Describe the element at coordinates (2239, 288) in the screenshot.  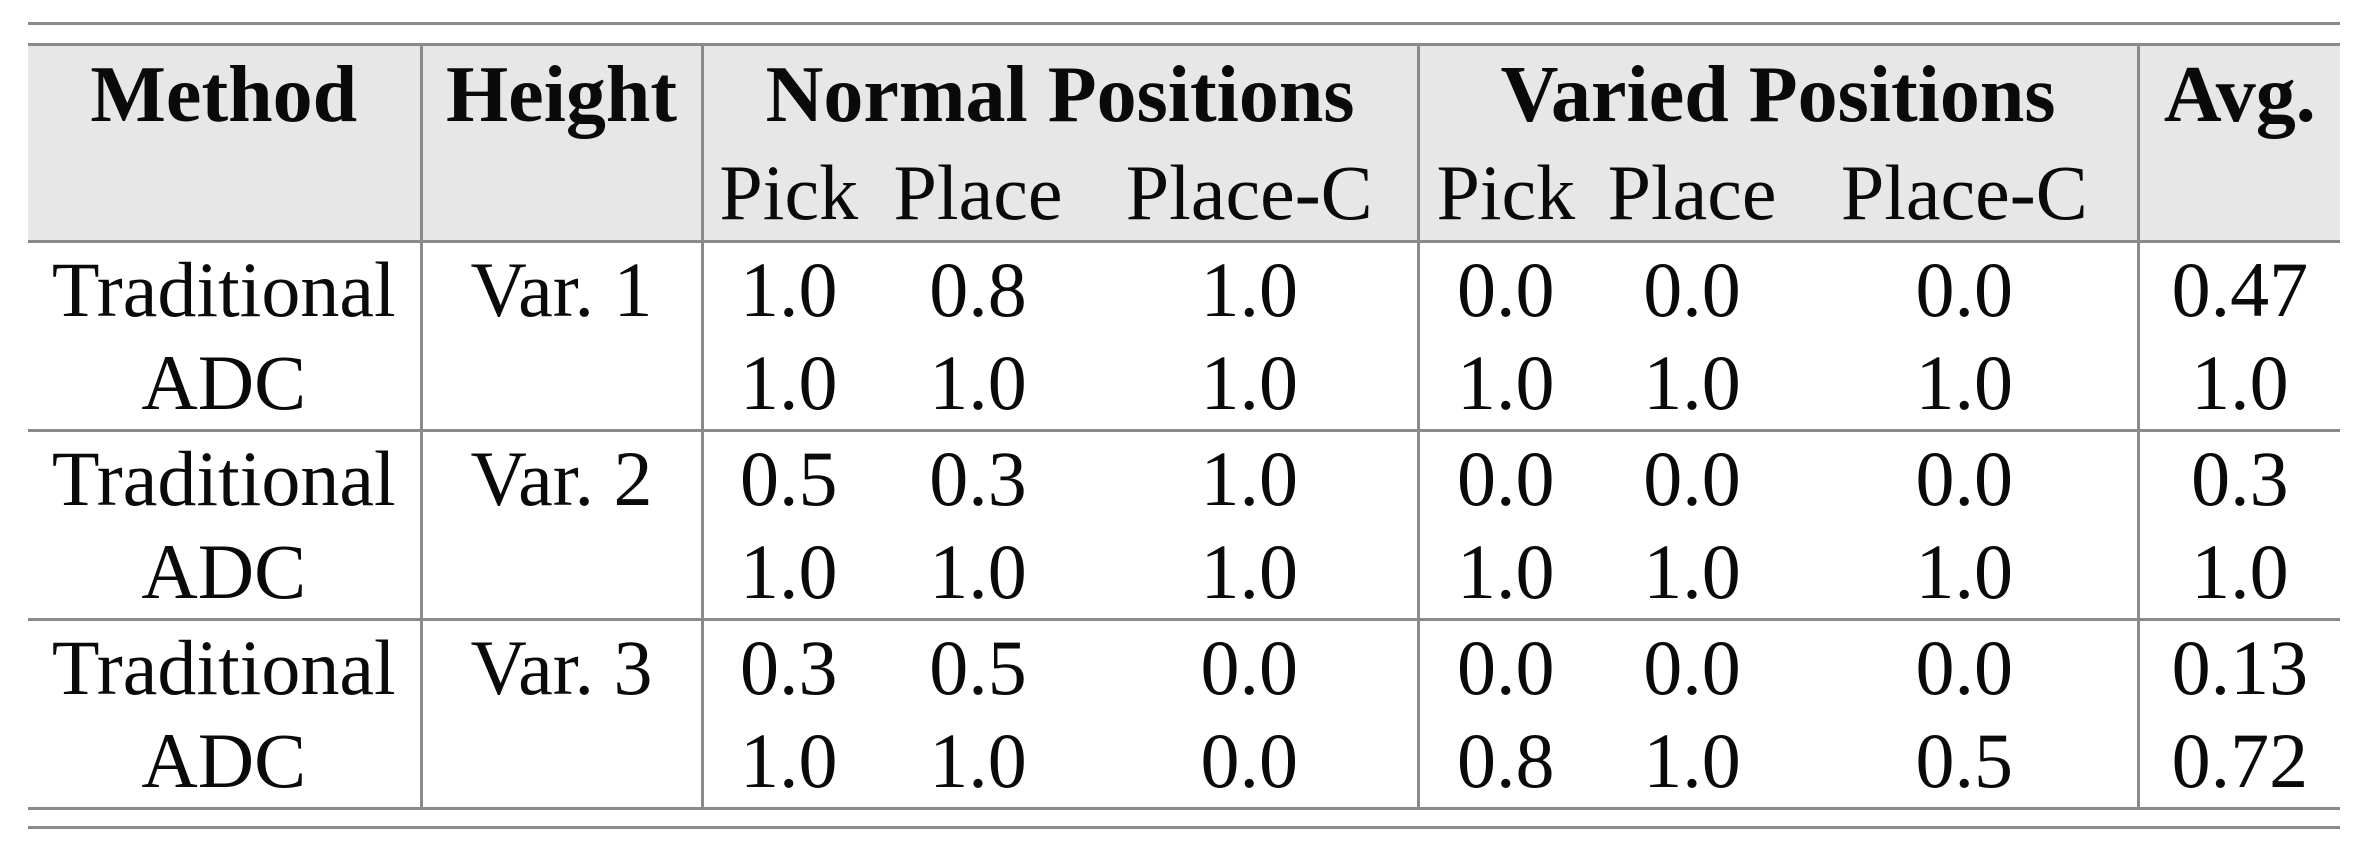
I see `avg-cell: 0.47` at that location.